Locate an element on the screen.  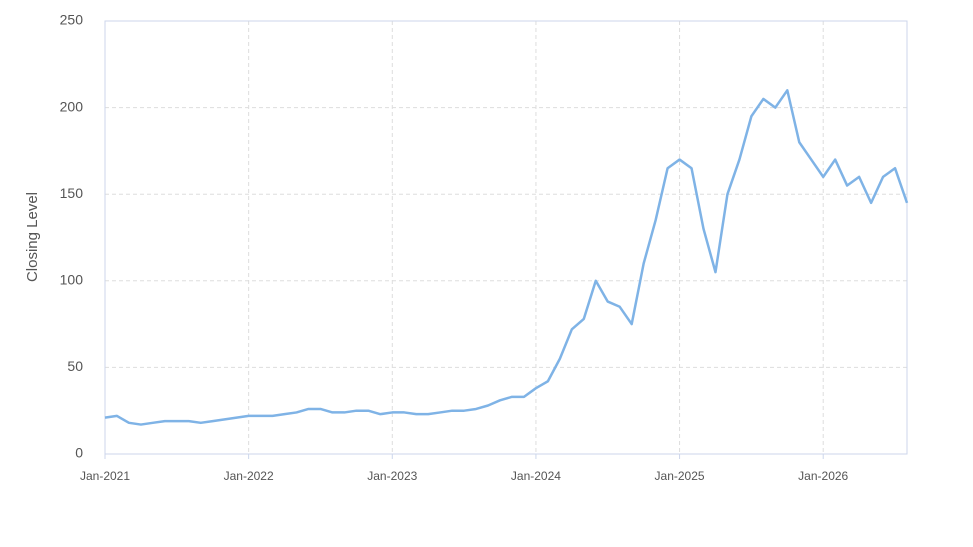
x-tick-label: Jan-2026 is located at coordinates (823, 476).